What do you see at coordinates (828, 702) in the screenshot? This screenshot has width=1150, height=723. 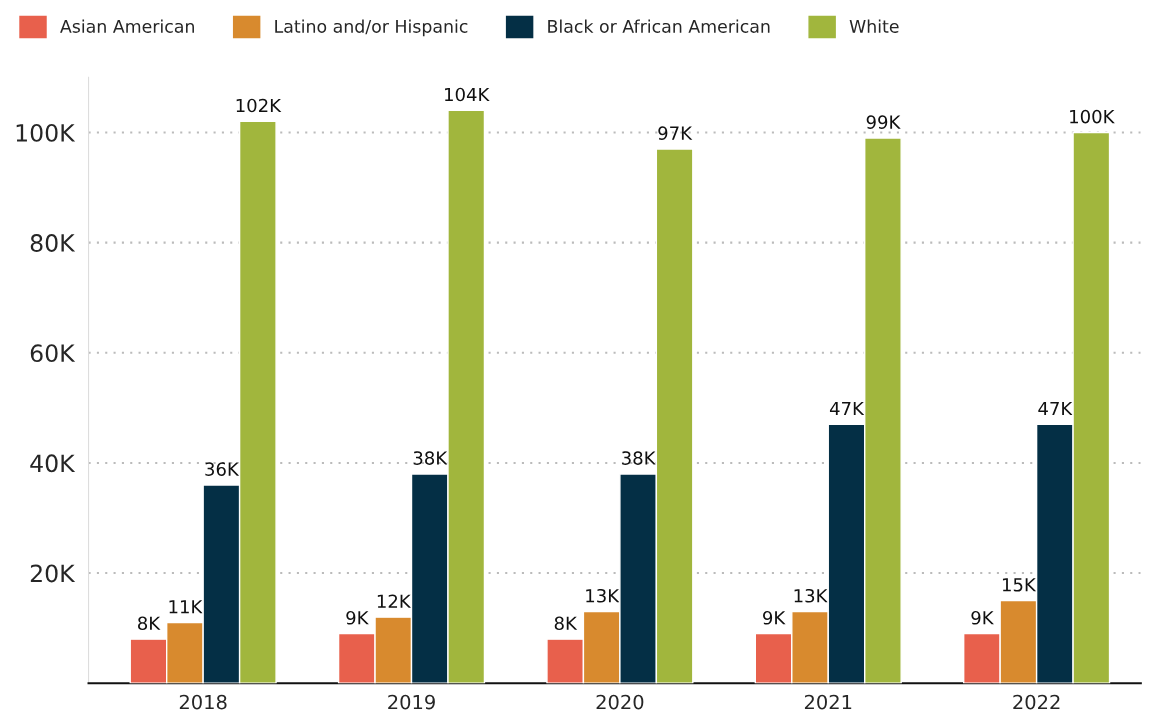 I see `x-tick-label: 2021` at bounding box center [828, 702].